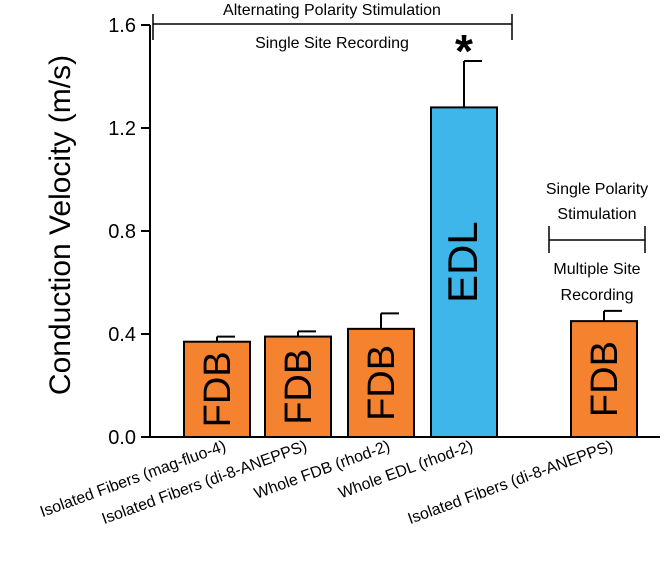 Image resolution: width=668 pixels, height=576 pixels. I want to click on group2-bottom-label-line2: Recording, so click(597, 295).